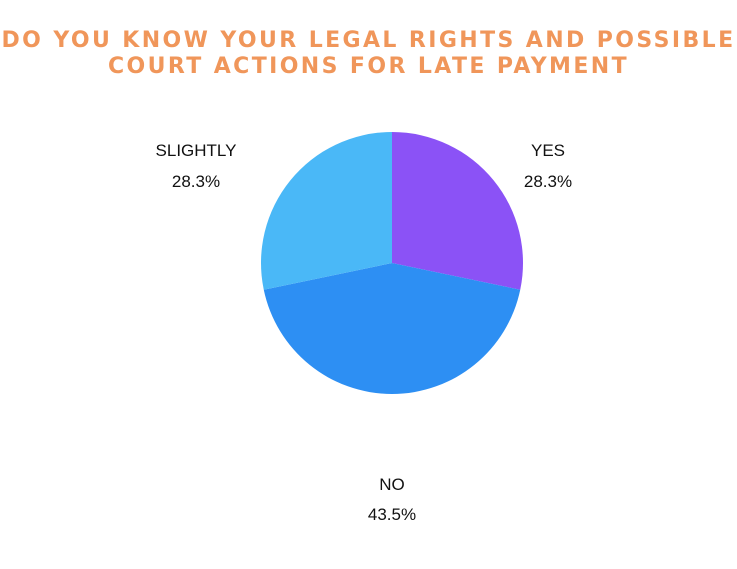 This screenshot has height=569, width=737. I want to click on slice-value-no: 43.5%, so click(392, 514).